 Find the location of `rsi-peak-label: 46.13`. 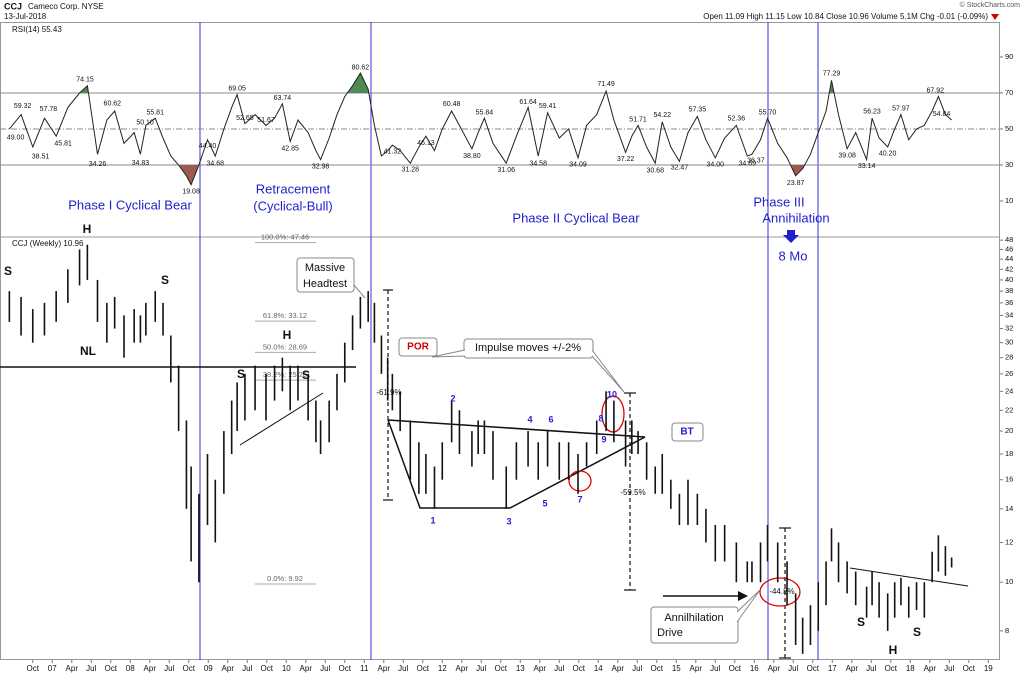

rsi-peak-label: 46.13 is located at coordinates (426, 143).